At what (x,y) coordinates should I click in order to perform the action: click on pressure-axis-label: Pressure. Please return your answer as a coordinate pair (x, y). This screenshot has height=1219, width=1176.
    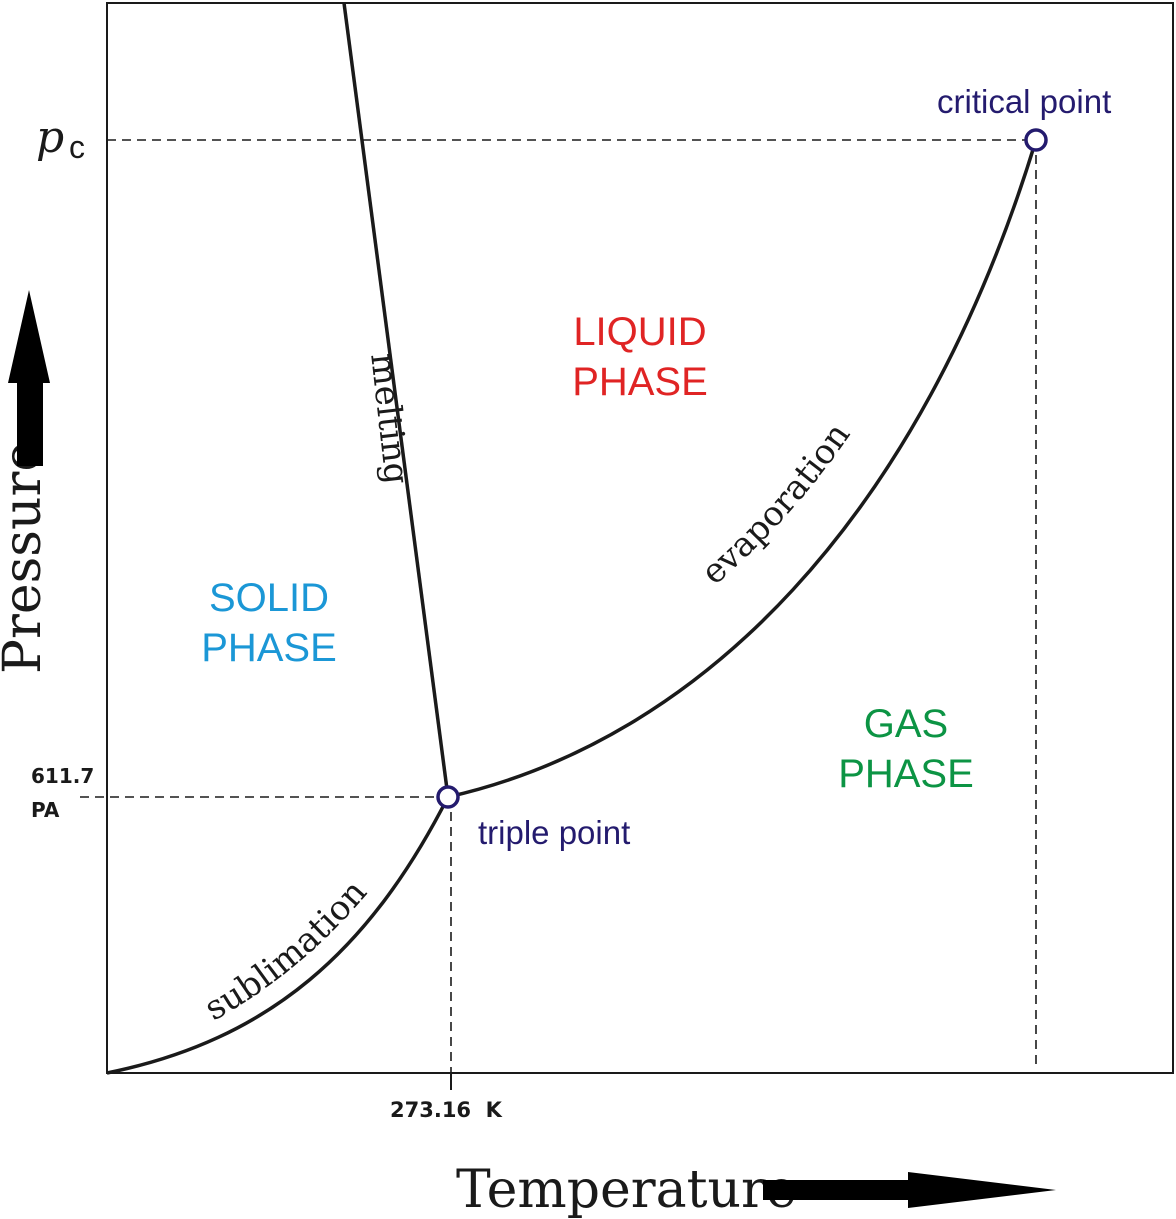
    Looking at the image, I should click on (26, 557).